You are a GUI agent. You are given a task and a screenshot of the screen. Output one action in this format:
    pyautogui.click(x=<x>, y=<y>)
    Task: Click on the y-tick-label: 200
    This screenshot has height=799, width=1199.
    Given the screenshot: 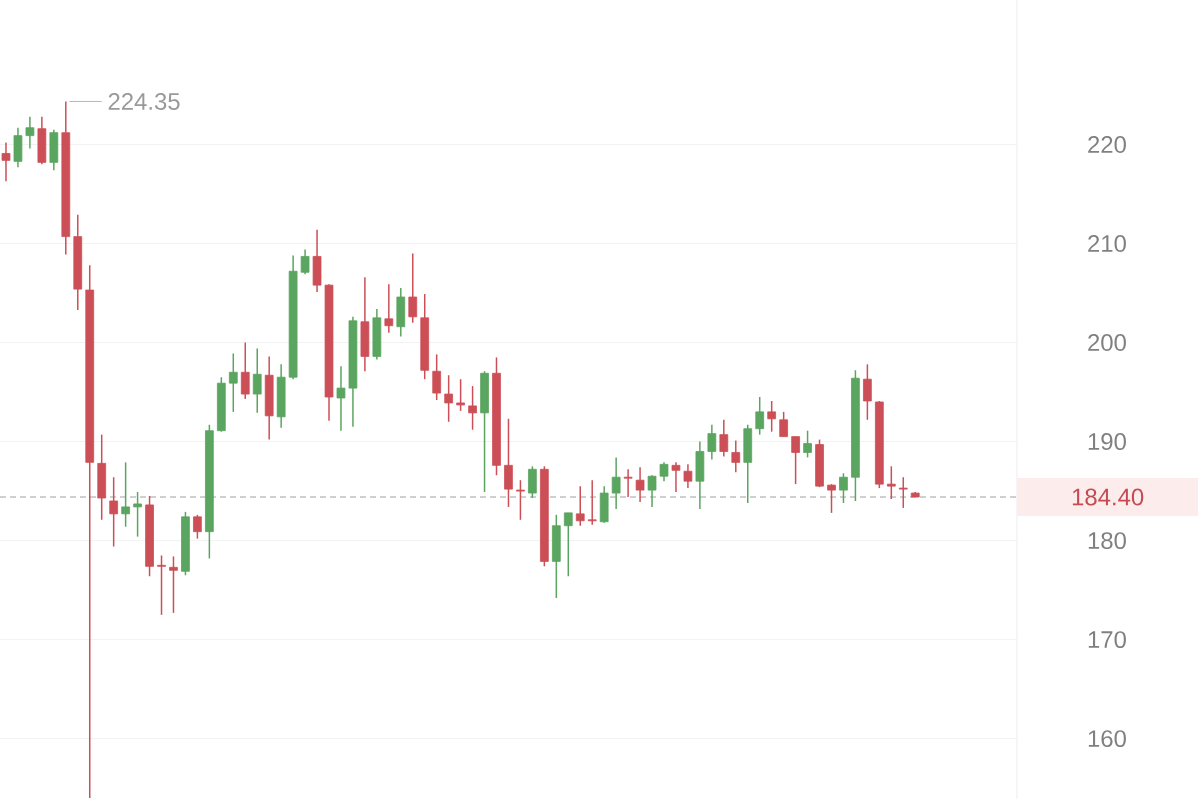 What is the action you would take?
    pyautogui.click(x=1107, y=343)
    